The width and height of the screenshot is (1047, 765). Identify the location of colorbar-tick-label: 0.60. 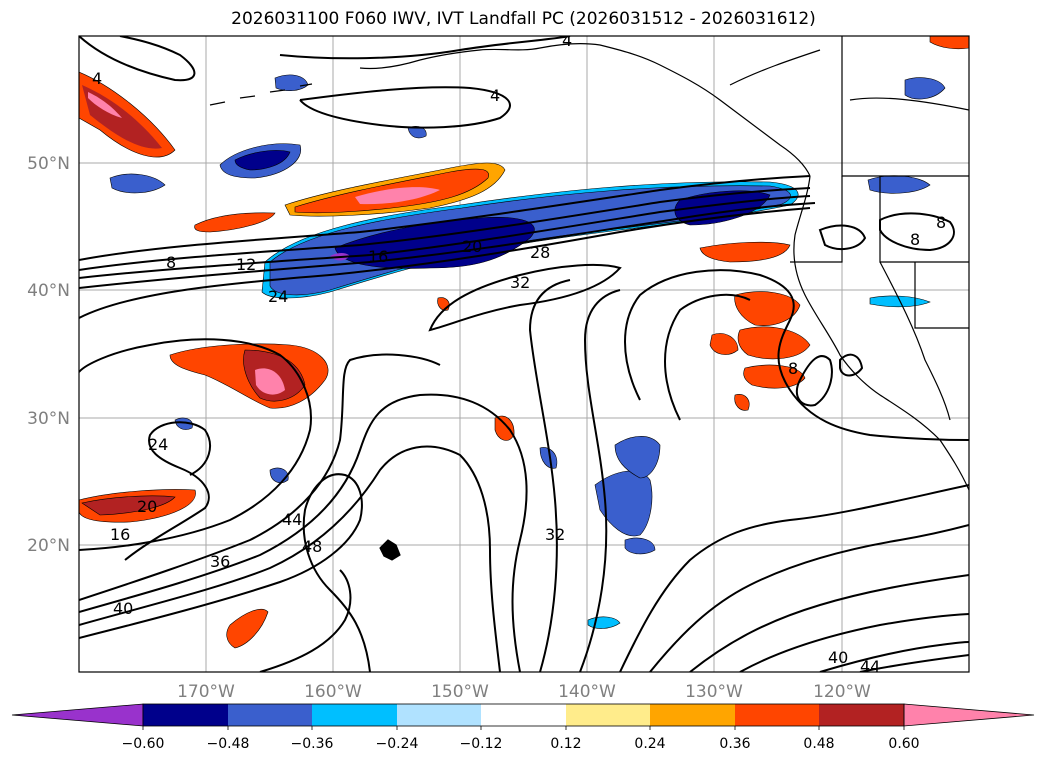
(903, 744).